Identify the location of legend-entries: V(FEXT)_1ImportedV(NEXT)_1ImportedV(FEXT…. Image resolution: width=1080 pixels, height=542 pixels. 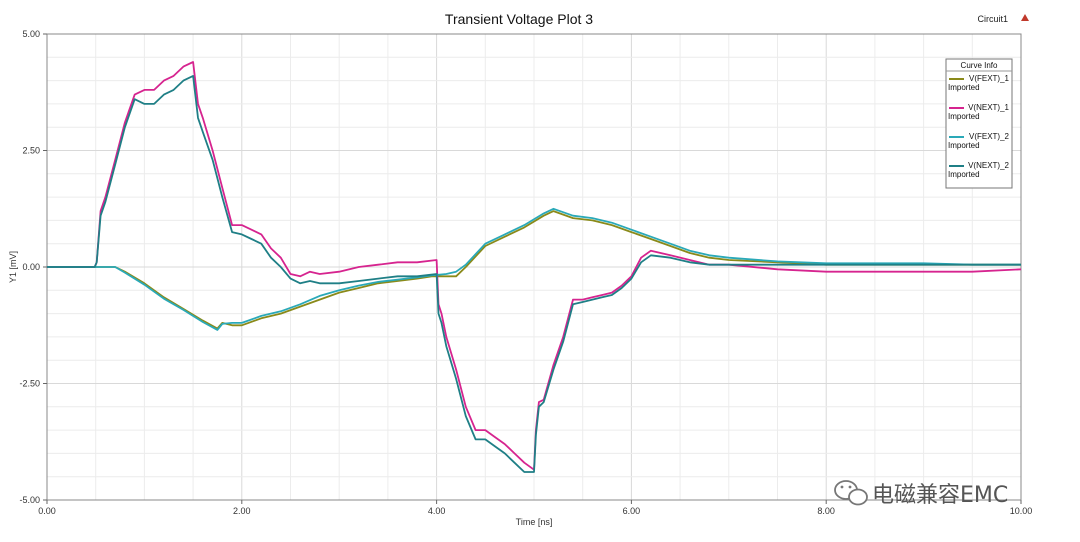
(979, 126).